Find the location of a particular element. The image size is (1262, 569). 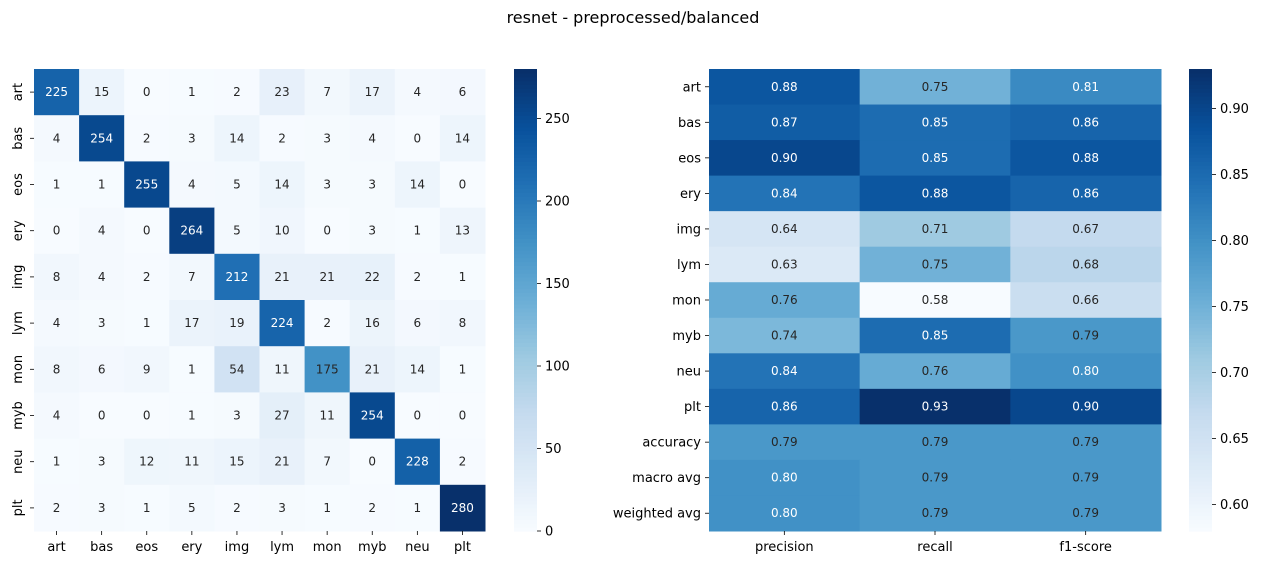

cell-annotation: 0.88 is located at coordinates (935, 193).